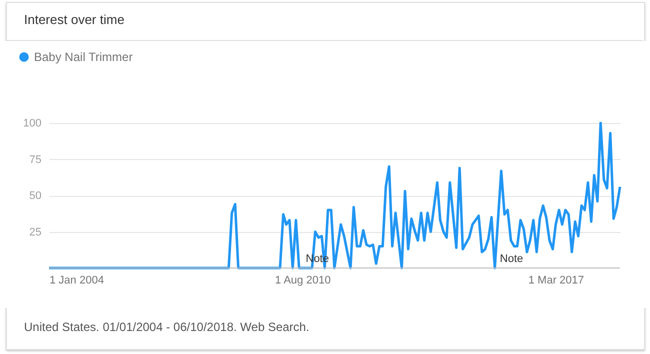  Describe the element at coordinates (303, 280) in the screenshot. I see `x-tick-label: 1 Aug 2010` at that location.